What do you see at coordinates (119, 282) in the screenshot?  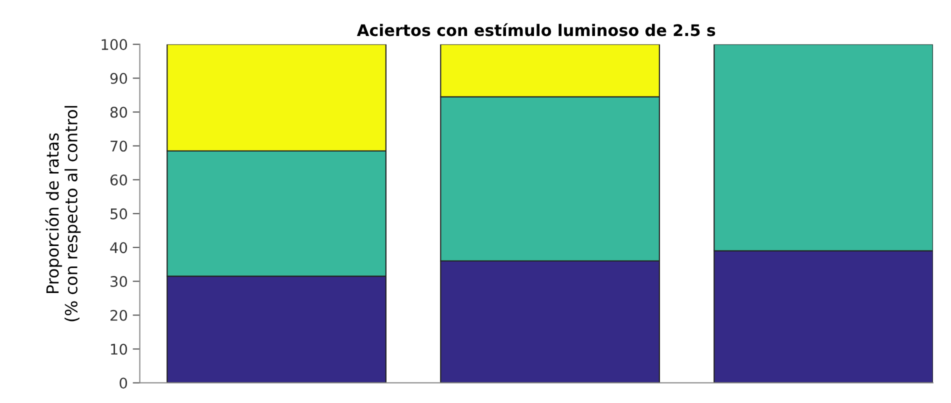 I see `y-tick-label: 30` at bounding box center [119, 282].